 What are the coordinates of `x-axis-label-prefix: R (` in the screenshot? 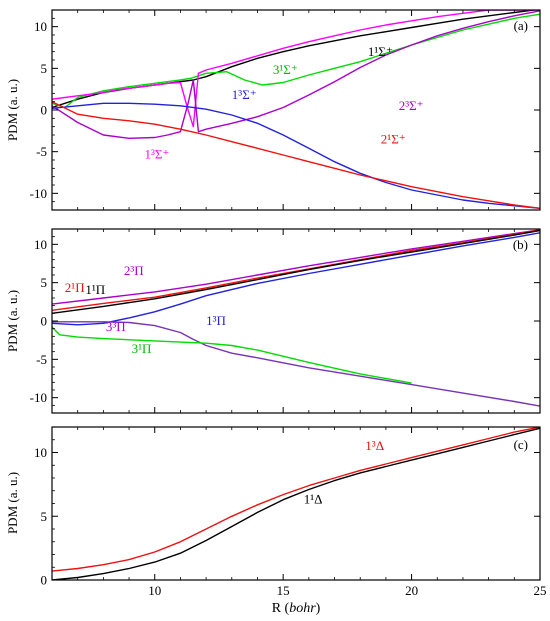 It's located at (281, 608).